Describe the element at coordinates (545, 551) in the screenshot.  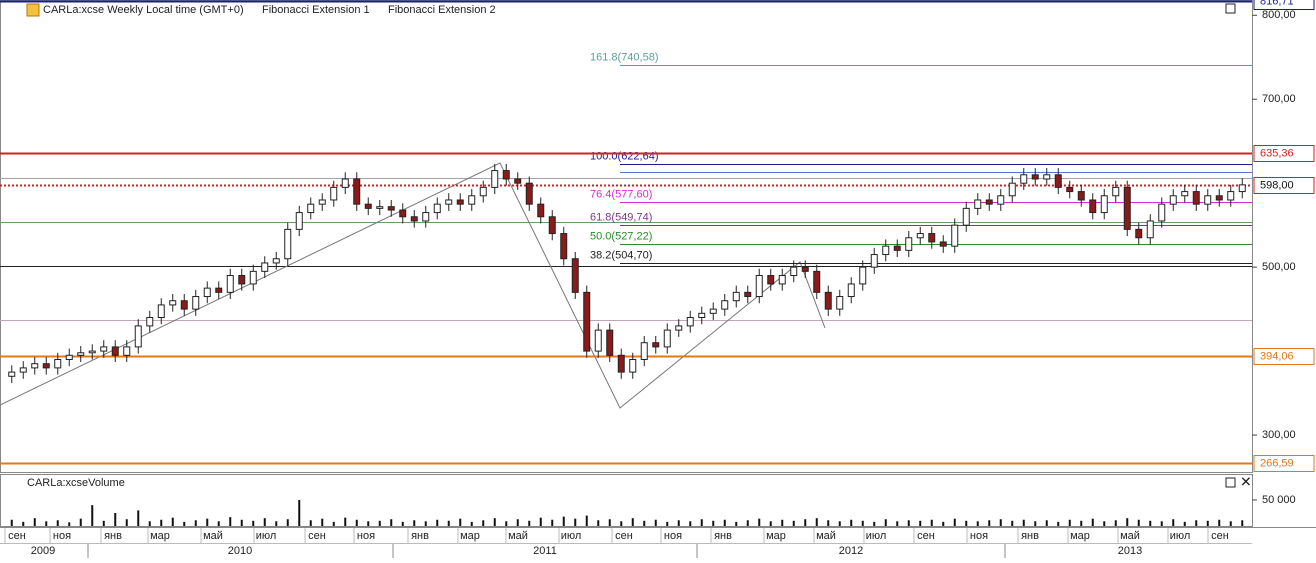
I see `year-label: 2011` at that location.